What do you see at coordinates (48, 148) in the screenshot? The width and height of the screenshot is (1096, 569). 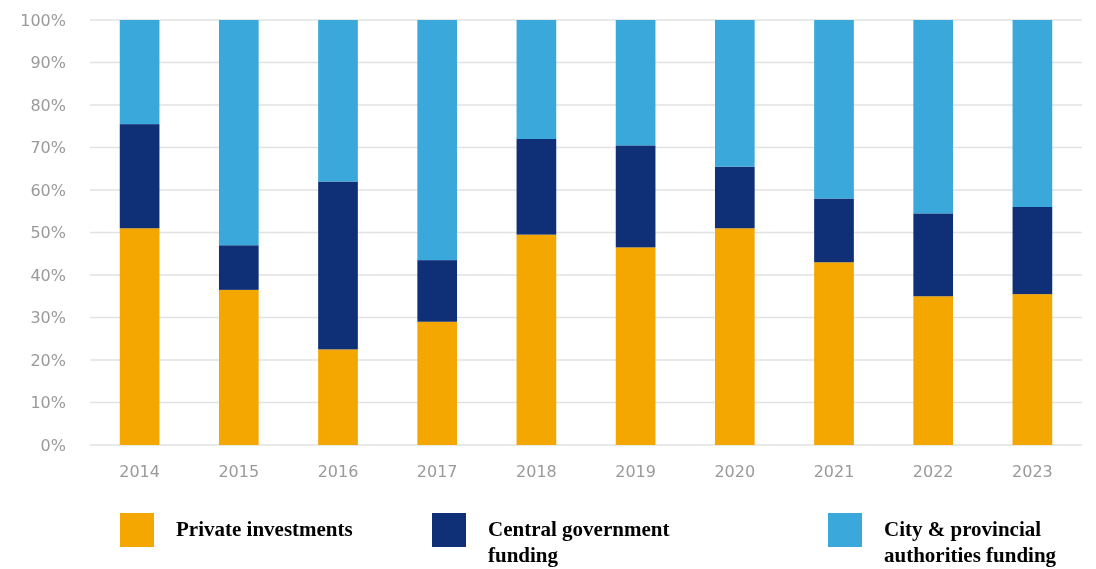 I see `y-tick-label: 70%` at bounding box center [48, 148].